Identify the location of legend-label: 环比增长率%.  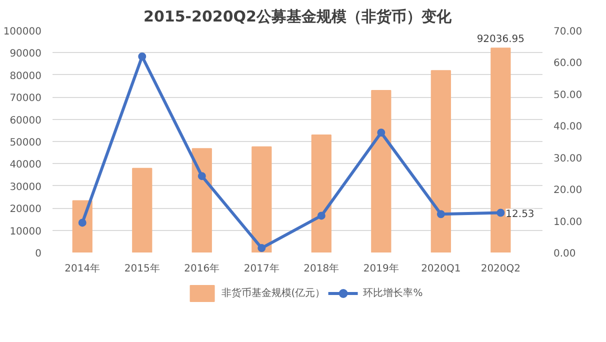
(393, 293).